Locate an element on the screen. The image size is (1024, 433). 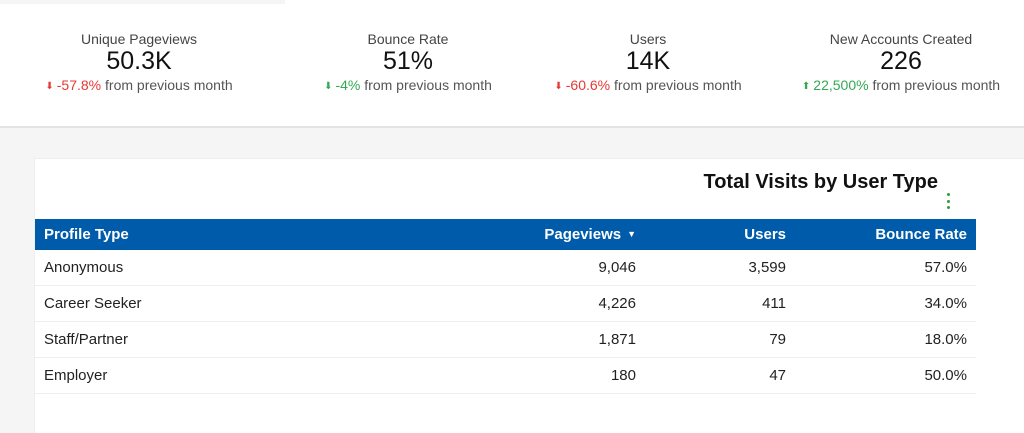
kpi-delta: ⬇ -4% from previous month is located at coordinates (408, 85).